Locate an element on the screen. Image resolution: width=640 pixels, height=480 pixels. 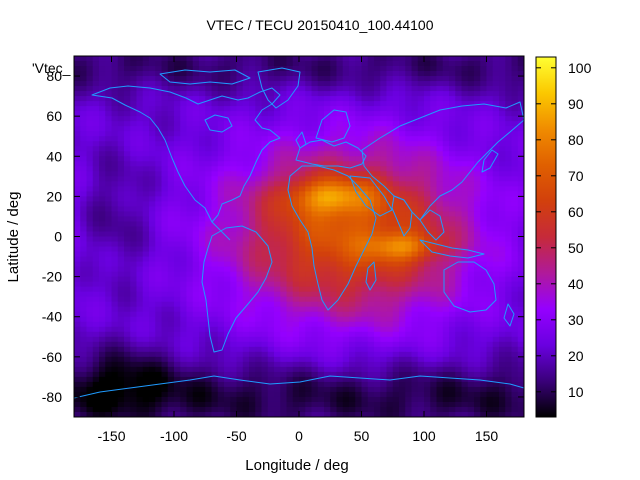
x-tick-label: 150 is located at coordinates (487, 436).